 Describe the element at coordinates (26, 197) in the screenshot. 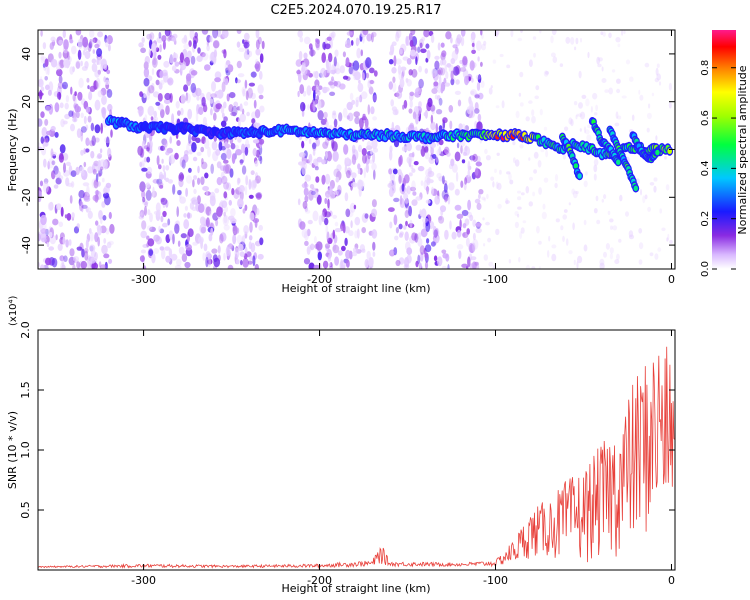

I see `y-tick-label: -20` at that location.